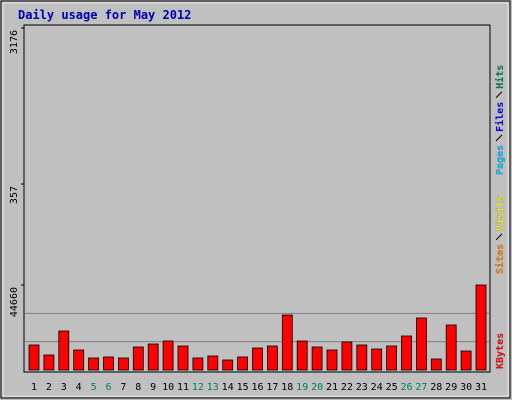 This screenshot has height=400, width=512. I want to click on x-tick-label: 23, so click(362, 387).